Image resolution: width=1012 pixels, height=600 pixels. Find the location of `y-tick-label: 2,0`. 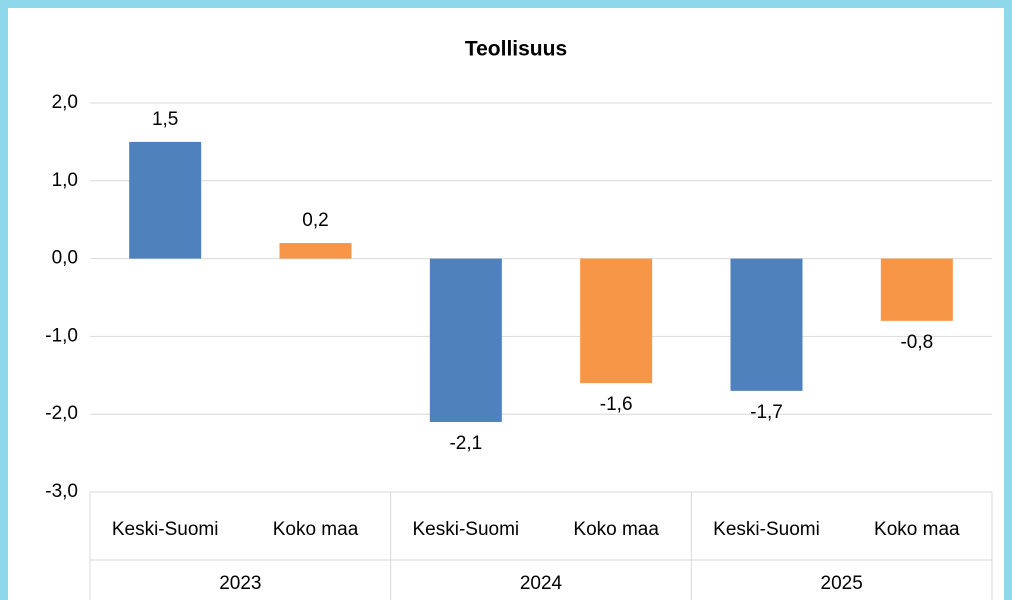

y-tick-label: 2,0 is located at coordinates (65, 102).